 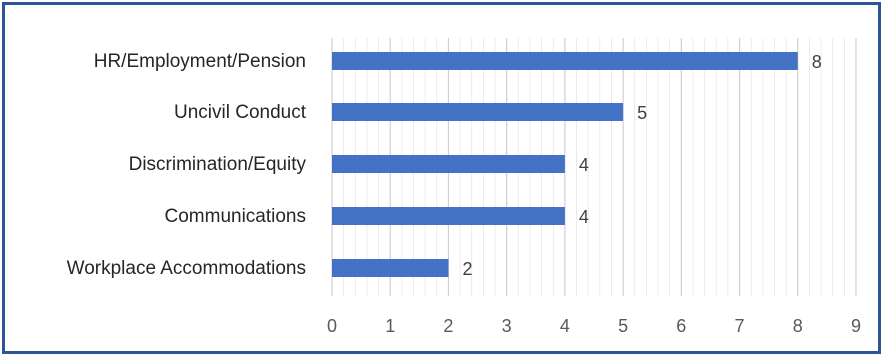 I want to click on x-tick-label: 4, so click(x=565, y=326).